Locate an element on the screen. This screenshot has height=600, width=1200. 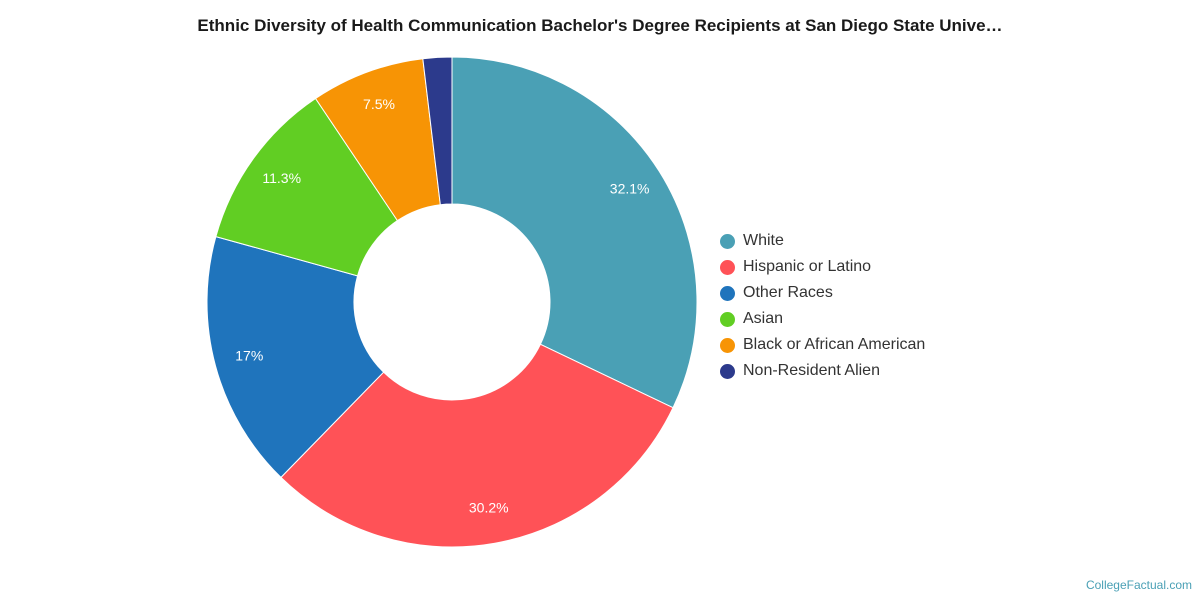
slice-other-races is located at coordinates (295, 357).